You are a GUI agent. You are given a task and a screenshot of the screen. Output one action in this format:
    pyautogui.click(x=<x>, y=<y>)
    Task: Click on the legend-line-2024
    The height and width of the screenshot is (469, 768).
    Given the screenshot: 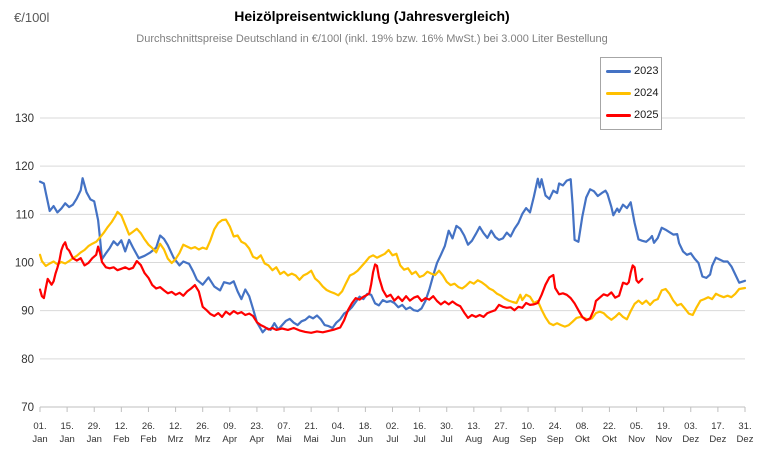 What is the action you would take?
    pyautogui.click(x=618, y=93)
    